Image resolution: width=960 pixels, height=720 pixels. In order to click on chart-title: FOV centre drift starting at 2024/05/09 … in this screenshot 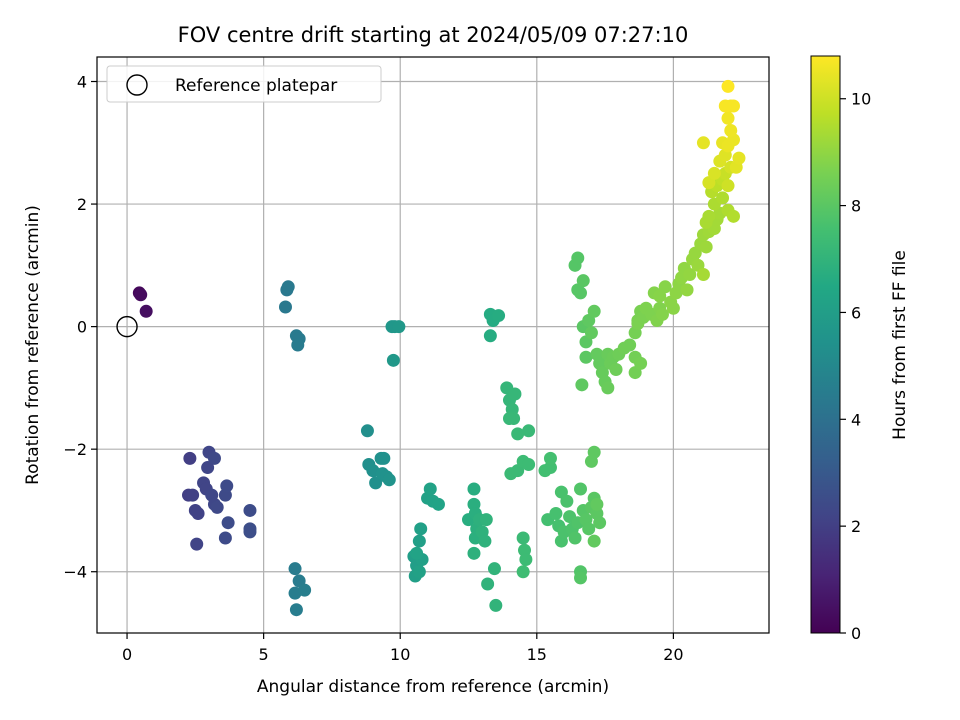, I will do `click(433, 35)`.